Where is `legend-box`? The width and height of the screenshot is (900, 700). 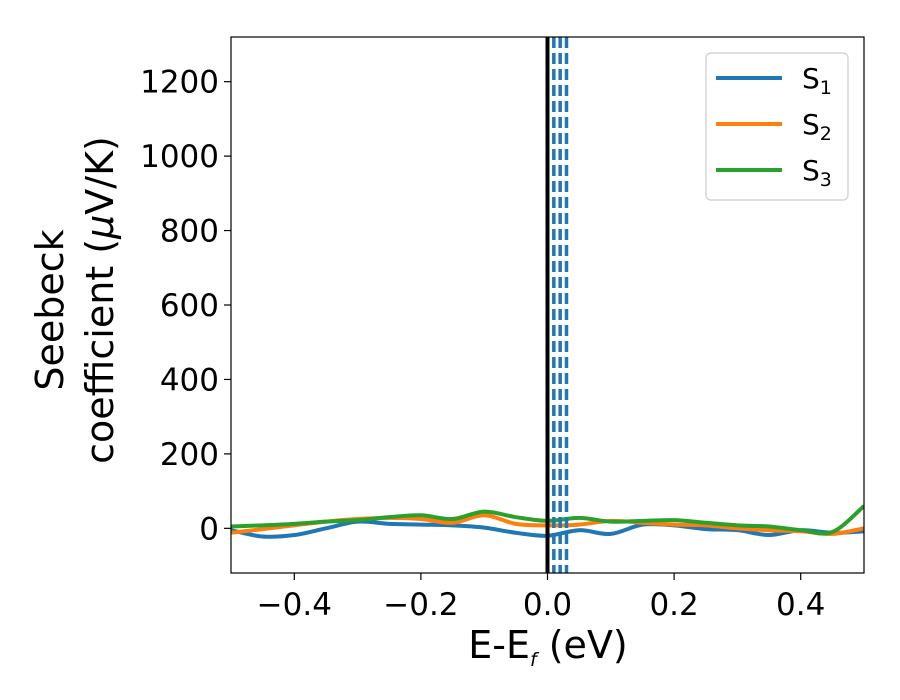
legend-box is located at coordinates (777, 126).